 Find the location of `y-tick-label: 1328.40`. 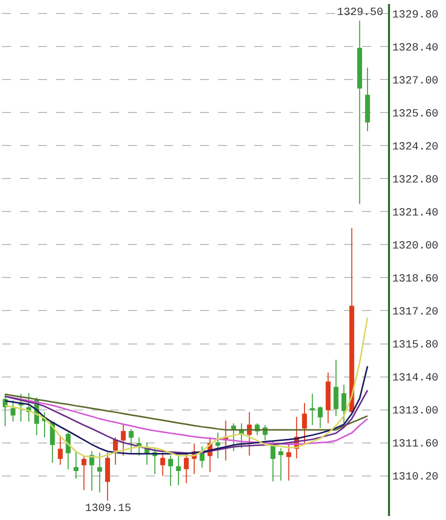

y-tick-label: 1328.40 is located at coordinates (415, 48).